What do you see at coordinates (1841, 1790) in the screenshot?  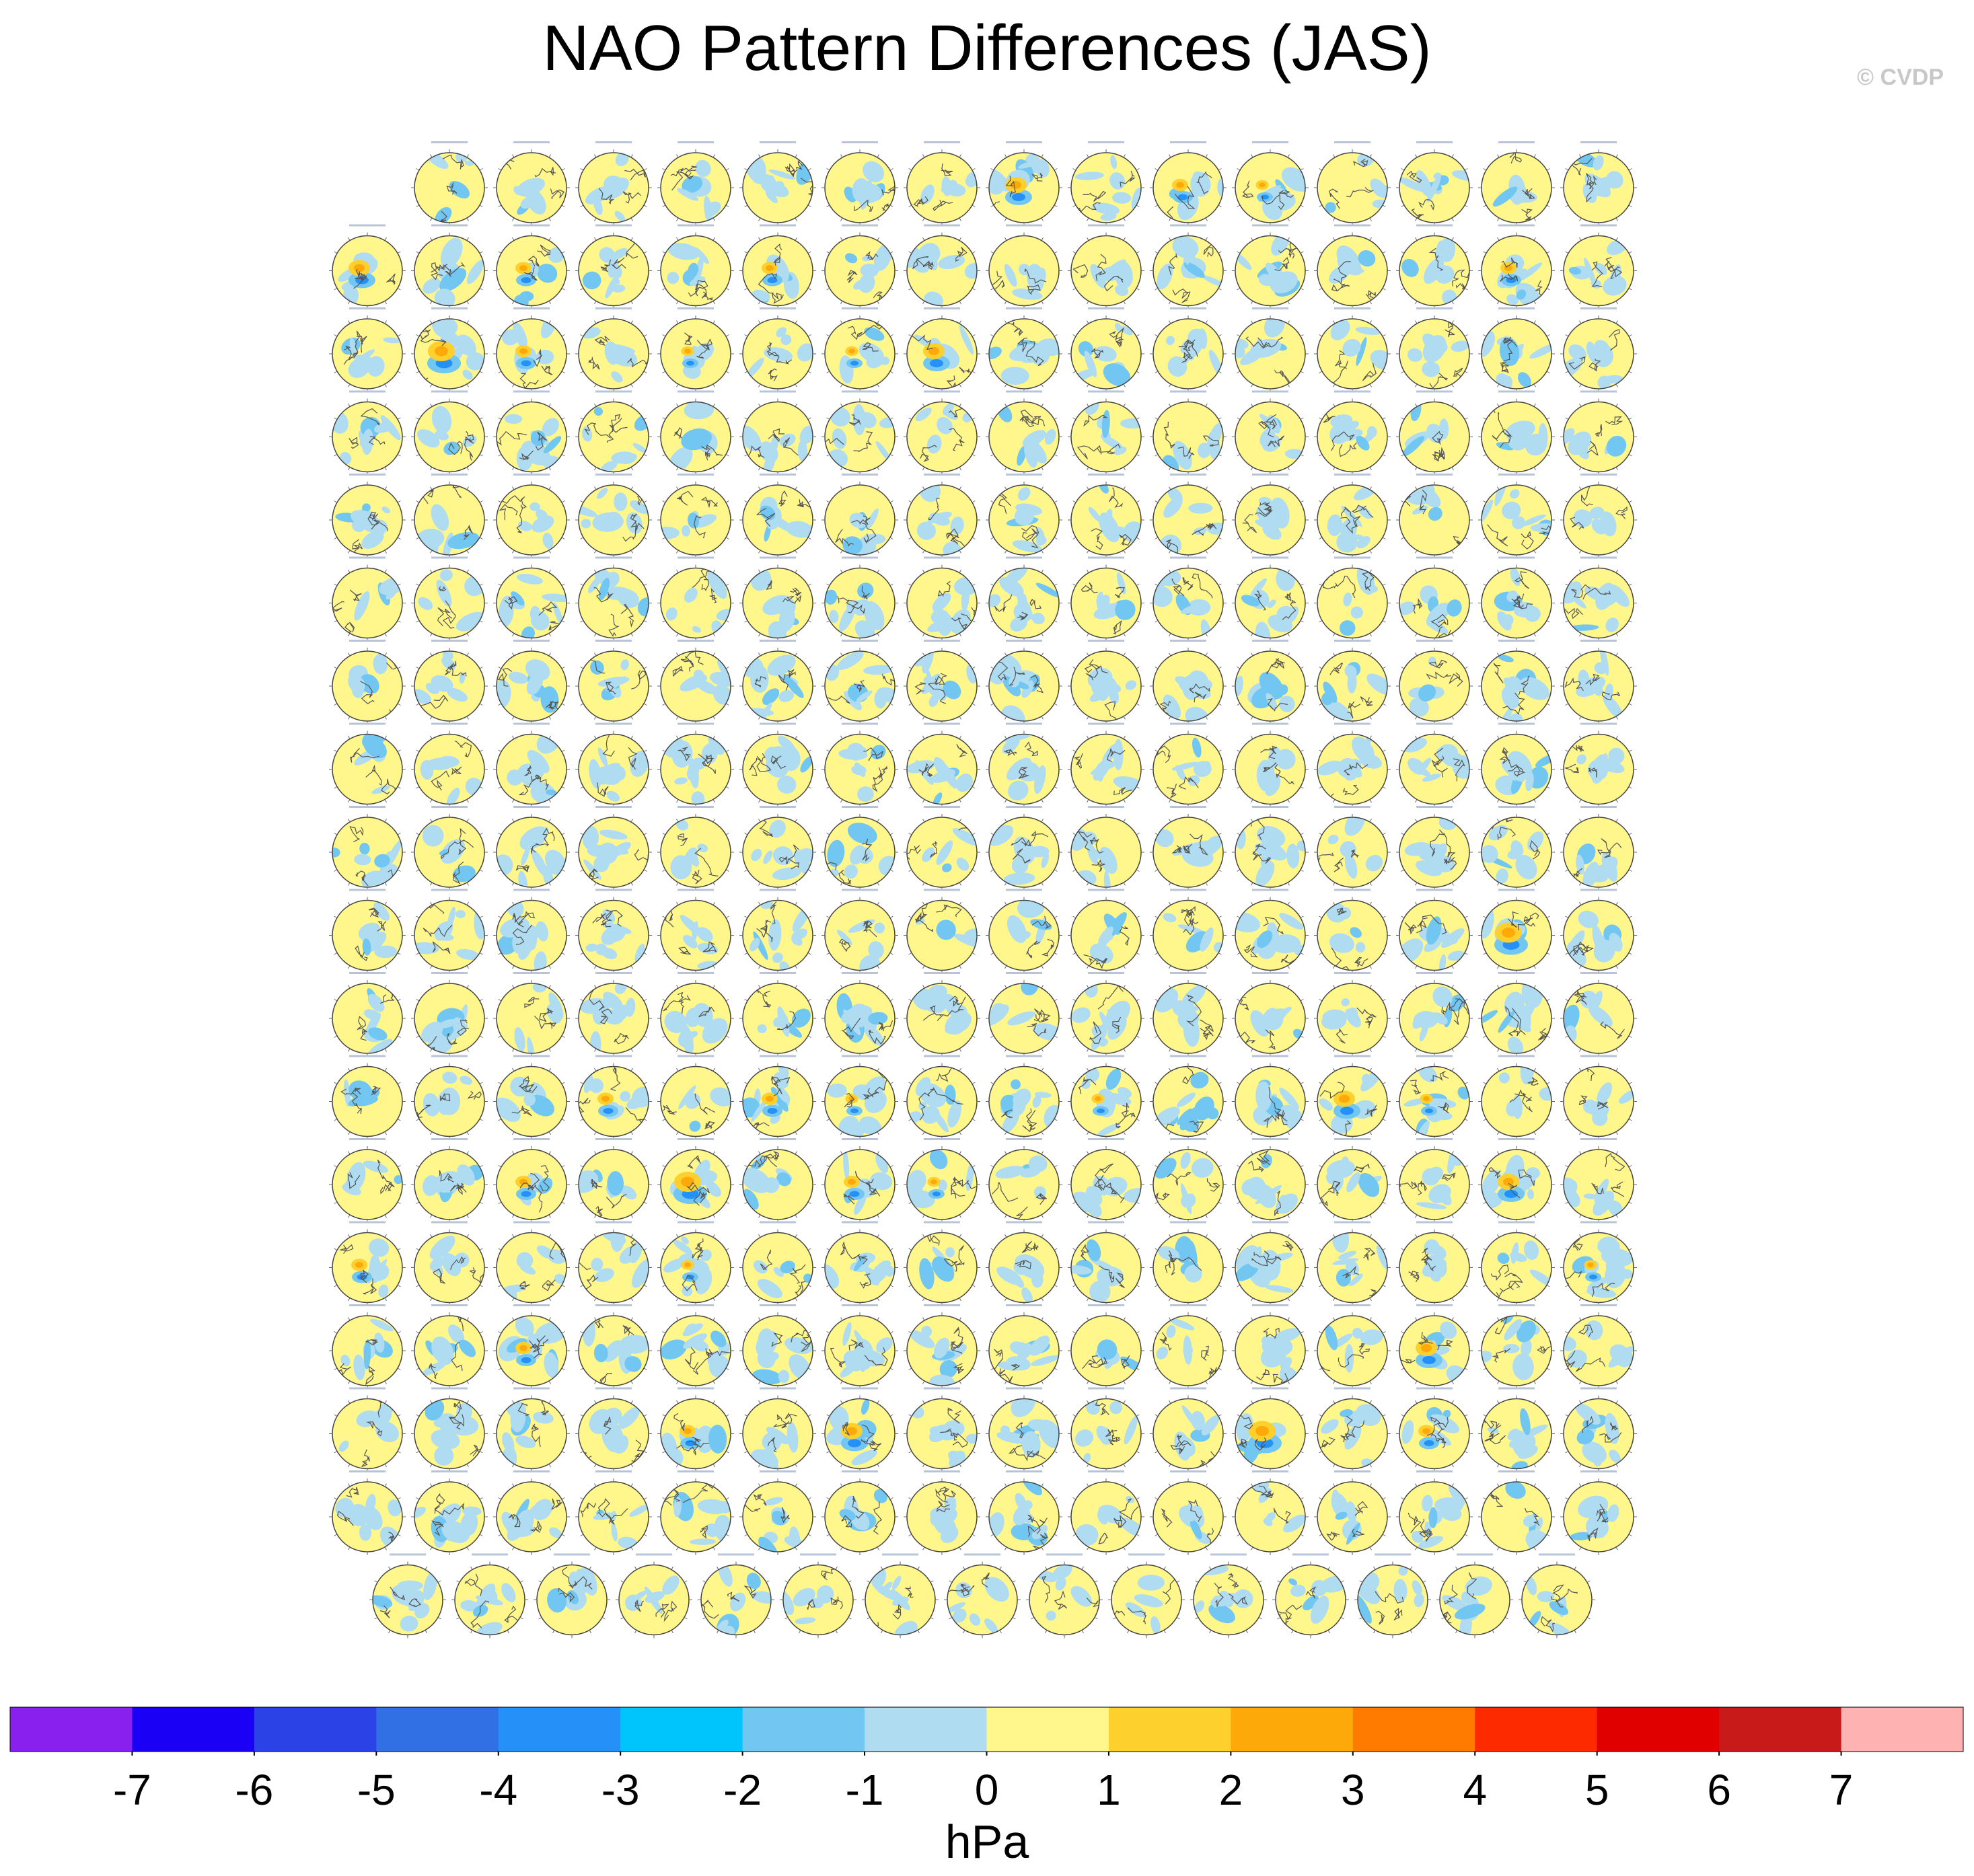 I see `colorbar-tick-label: 7` at bounding box center [1841, 1790].